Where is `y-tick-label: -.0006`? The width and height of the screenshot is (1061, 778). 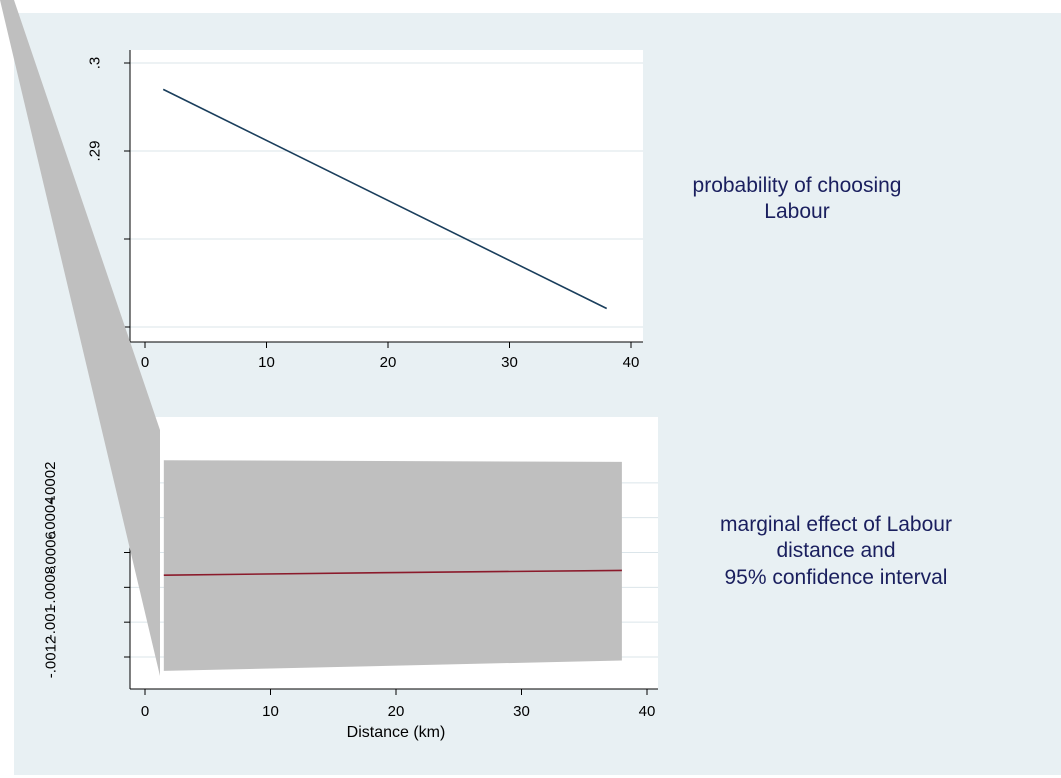 y-tick-label: -.0006 is located at coordinates (50, 552).